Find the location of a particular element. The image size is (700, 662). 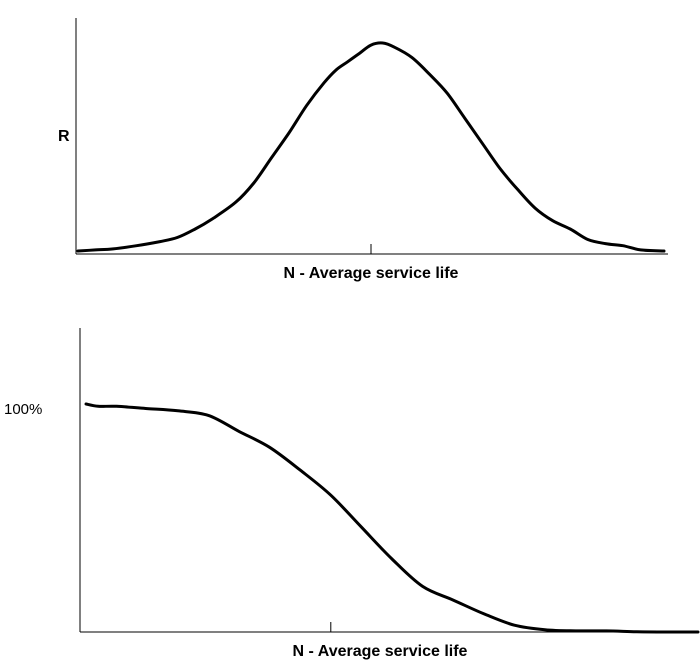

chart-survival-x-axis-label: N - Average service life is located at coordinates (380, 651).